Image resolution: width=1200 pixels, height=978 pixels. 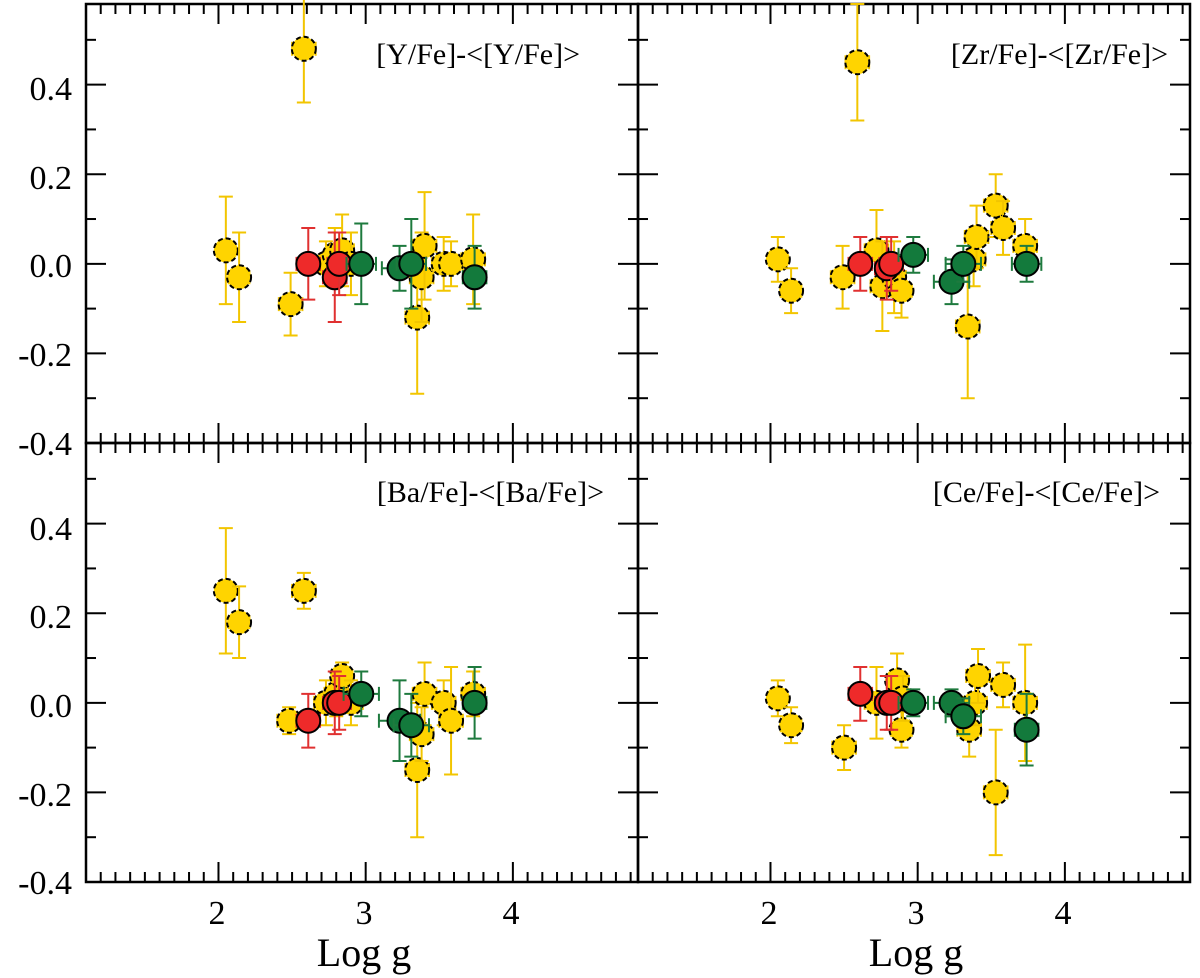 I want to click on x-tick-label: 3, so click(x=916, y=913).